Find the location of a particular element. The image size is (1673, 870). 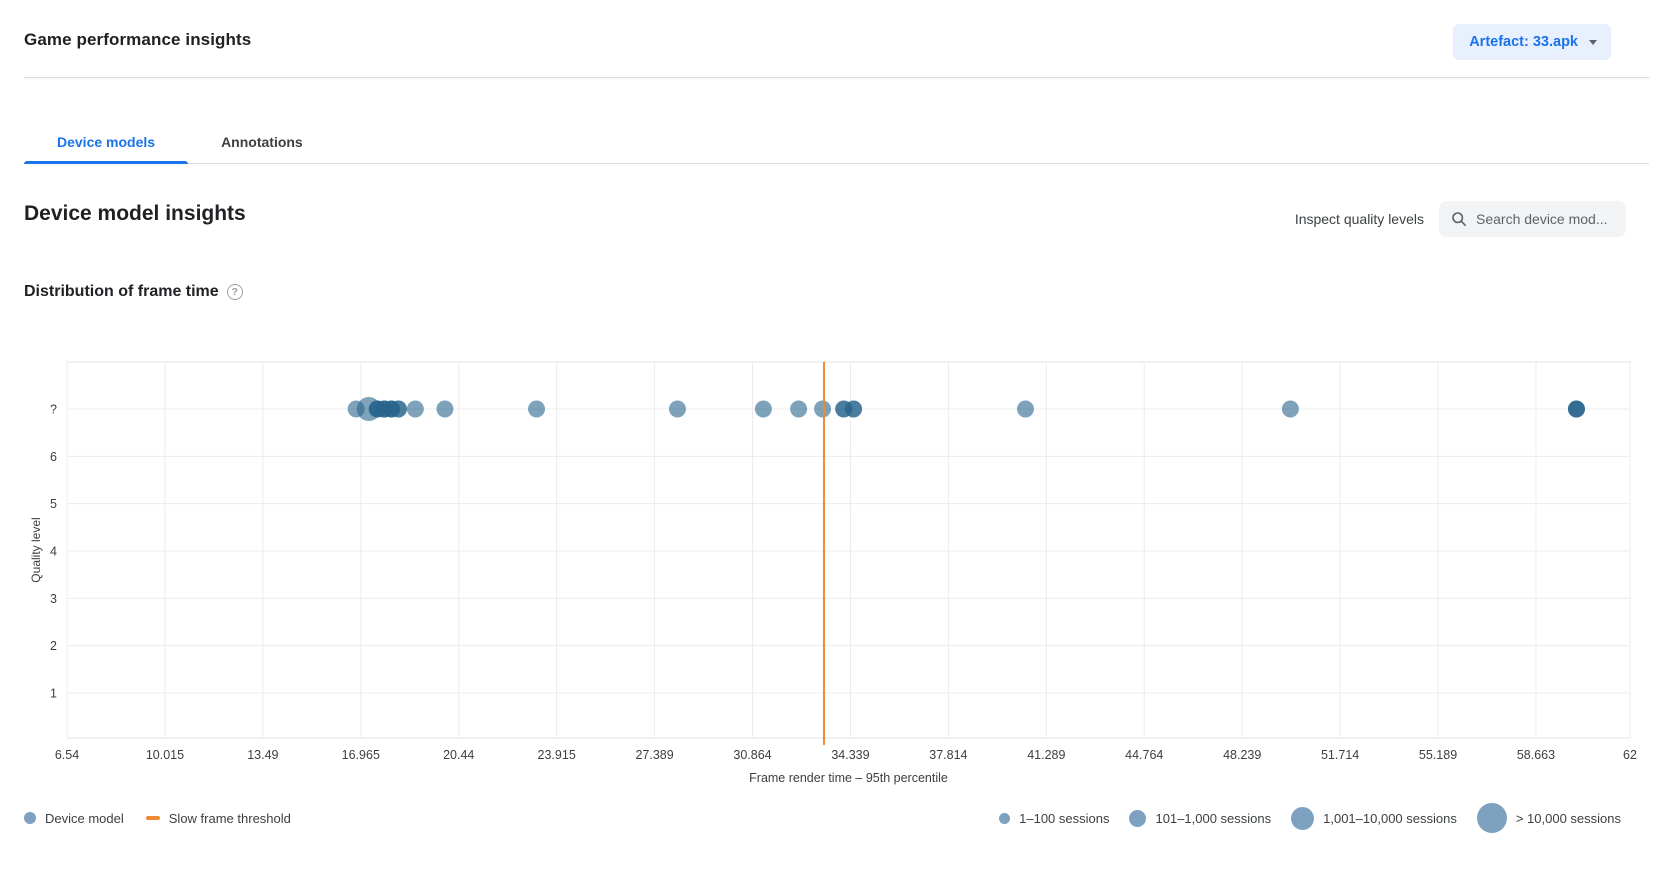

x-tick-label: 55.189 is located at coordinates (1438, 755).